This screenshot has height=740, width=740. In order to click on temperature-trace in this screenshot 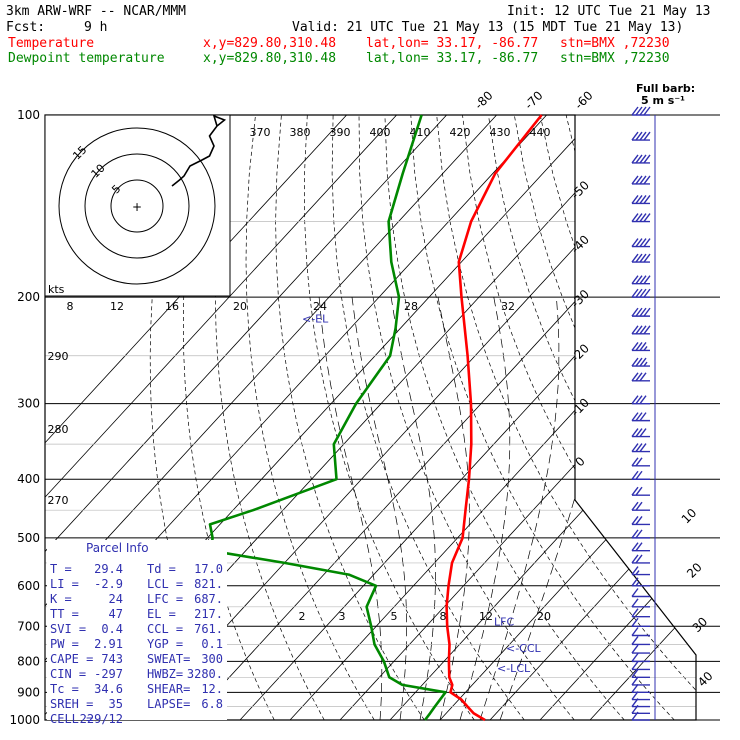, I will do `click(494, 418)`.